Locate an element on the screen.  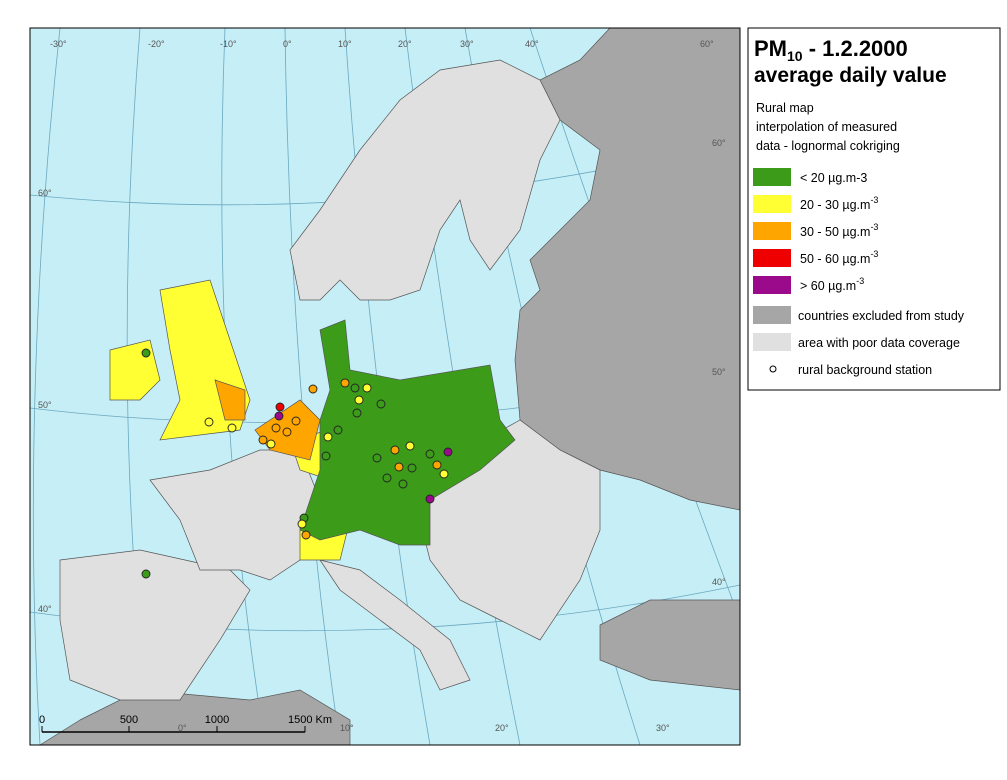
stations is located at coordinates (297, 463).